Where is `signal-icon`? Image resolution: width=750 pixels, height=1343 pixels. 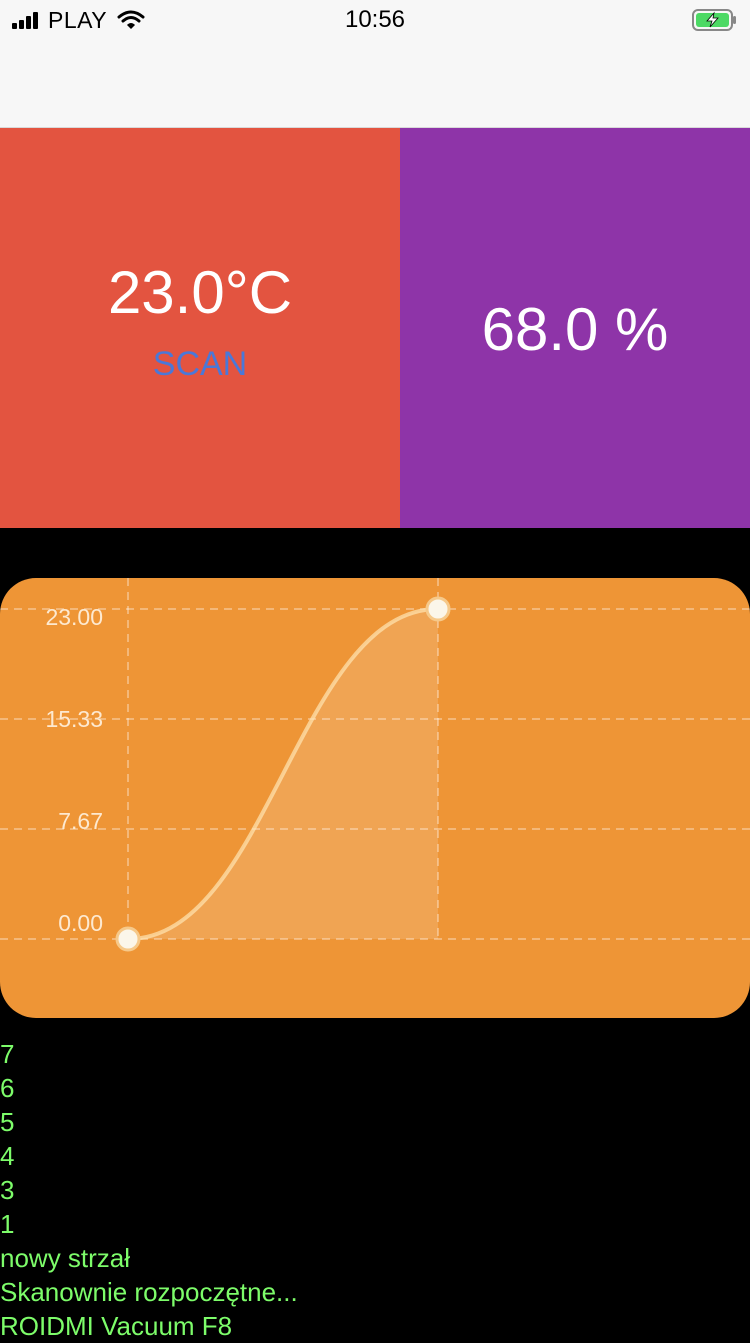
signal-icon is located at coordinates (26, 20).